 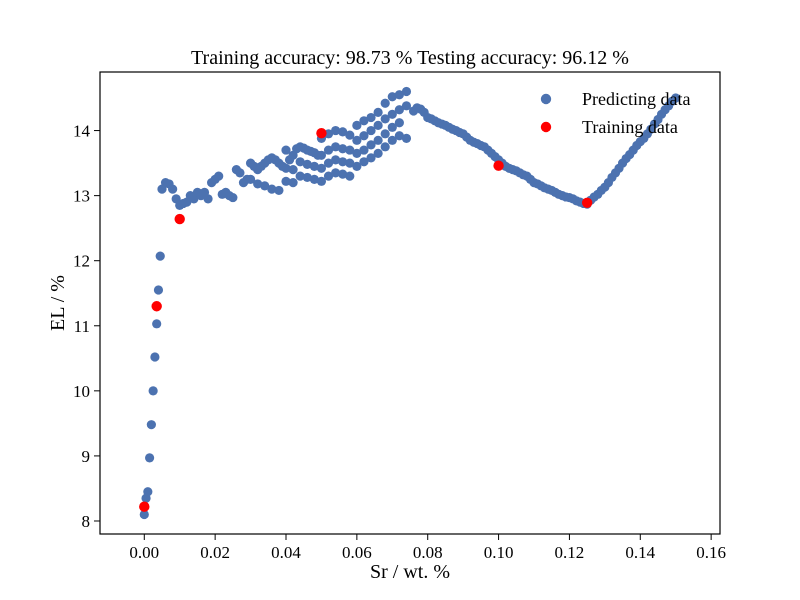 What do you see at coordinates (428, 552) in the screenshot?
I see `x-tick-label: 0.08` at bounding box center [428, 552].